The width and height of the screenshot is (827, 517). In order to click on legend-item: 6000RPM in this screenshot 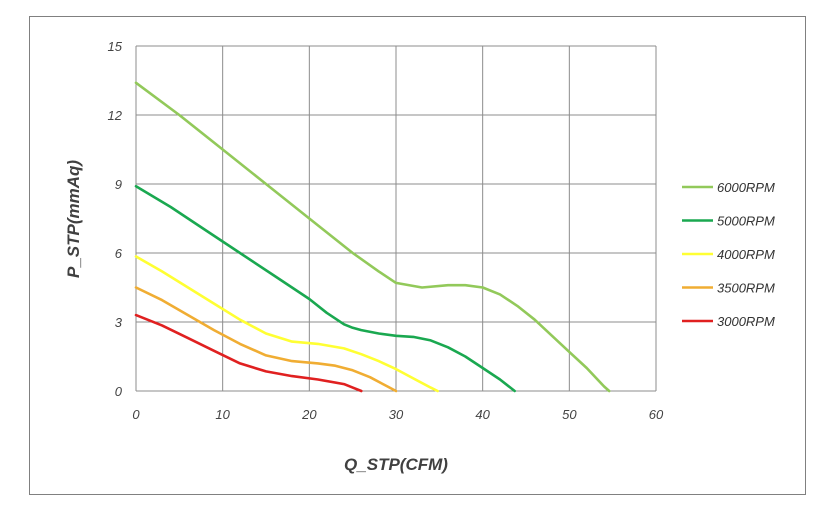, I will do `click(728, 187)`.